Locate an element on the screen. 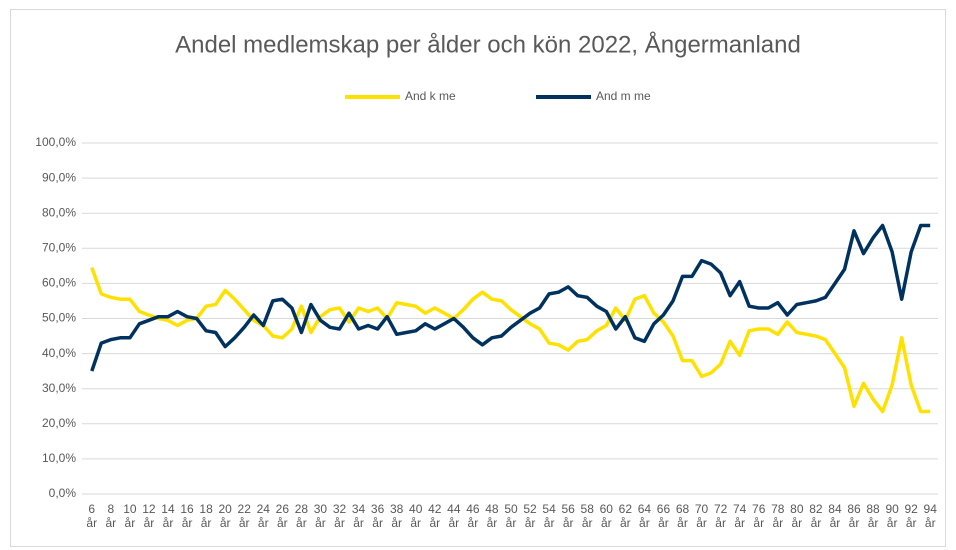  legend-label: And m me is located at coordinates (623, 96).